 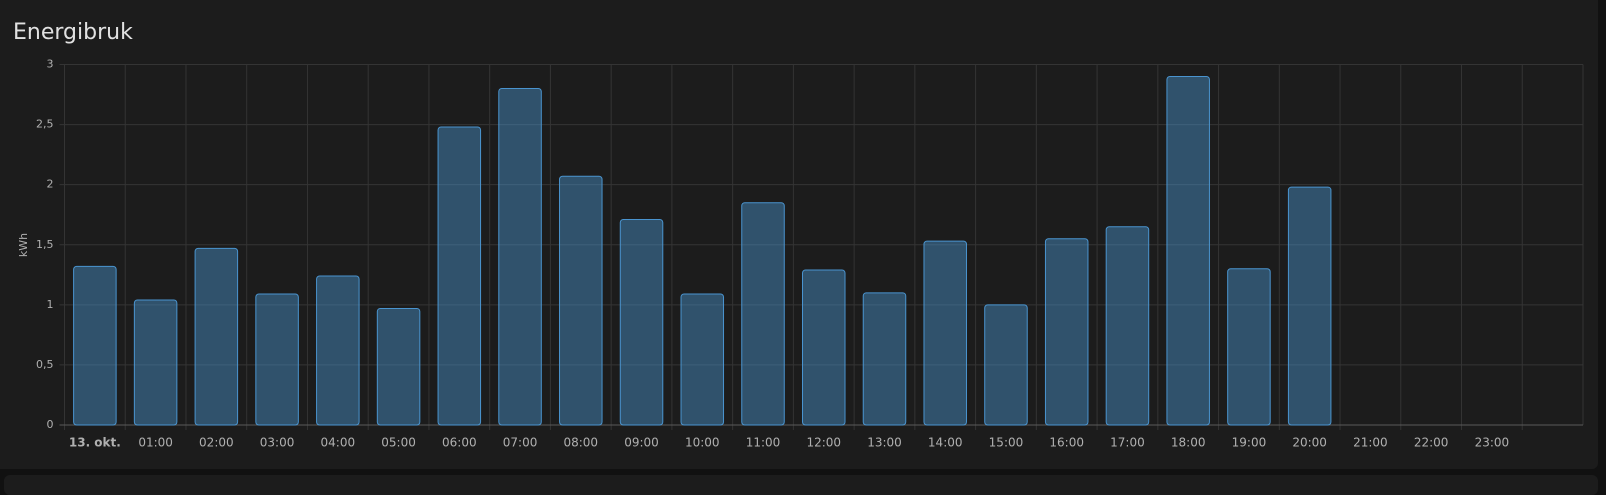 I want to click on y-tick-label: 1,5, so click(x=45, y=244).